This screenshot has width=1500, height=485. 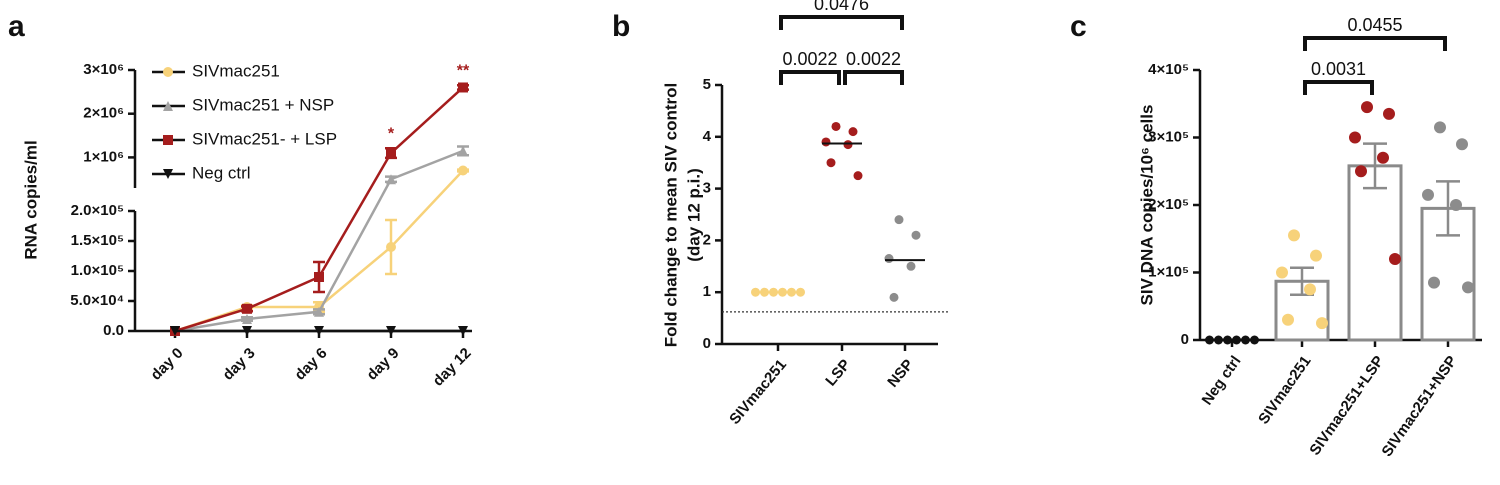 I want to click on error-bar, so click(x=1375, y=166).